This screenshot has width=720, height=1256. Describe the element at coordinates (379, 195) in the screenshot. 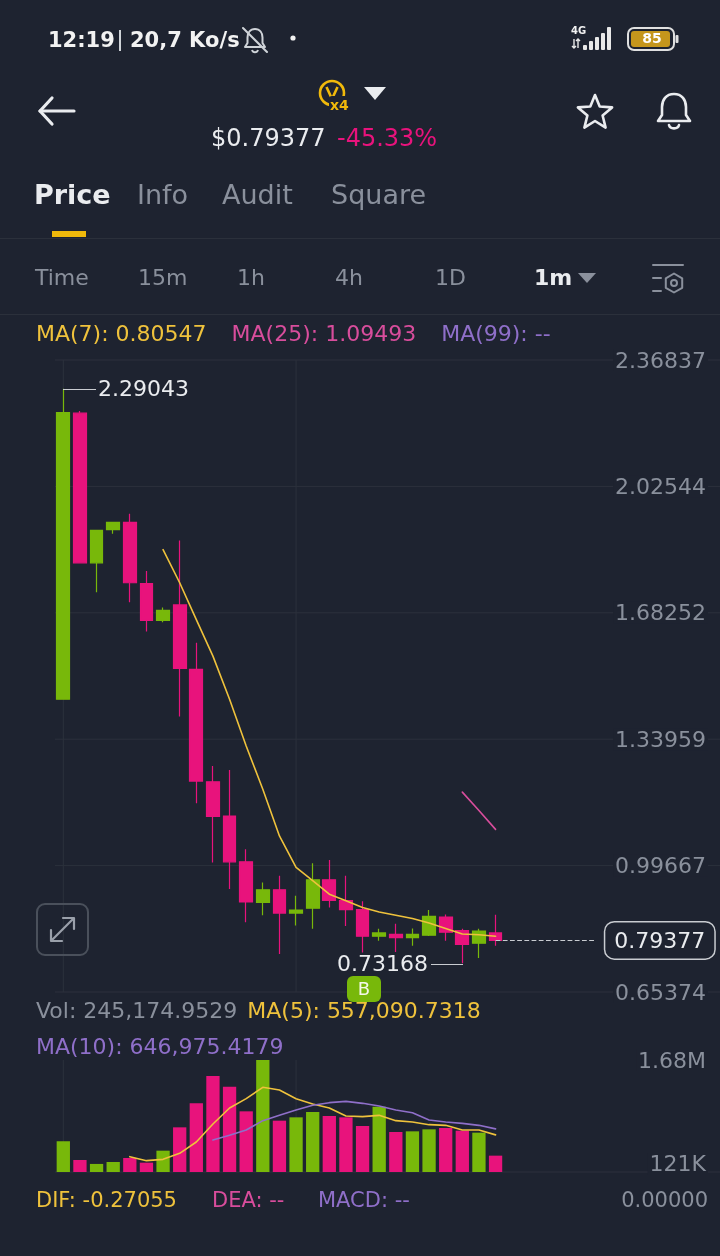

I see `text: Square` at that location.